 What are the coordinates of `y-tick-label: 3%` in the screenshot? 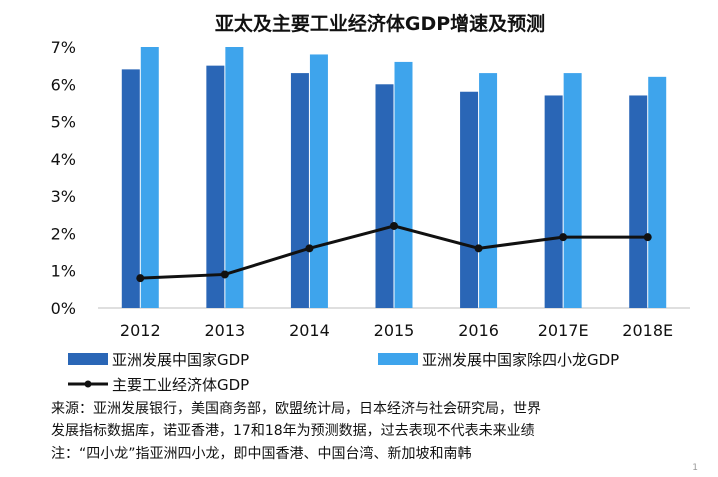 It's located at (63, 196).